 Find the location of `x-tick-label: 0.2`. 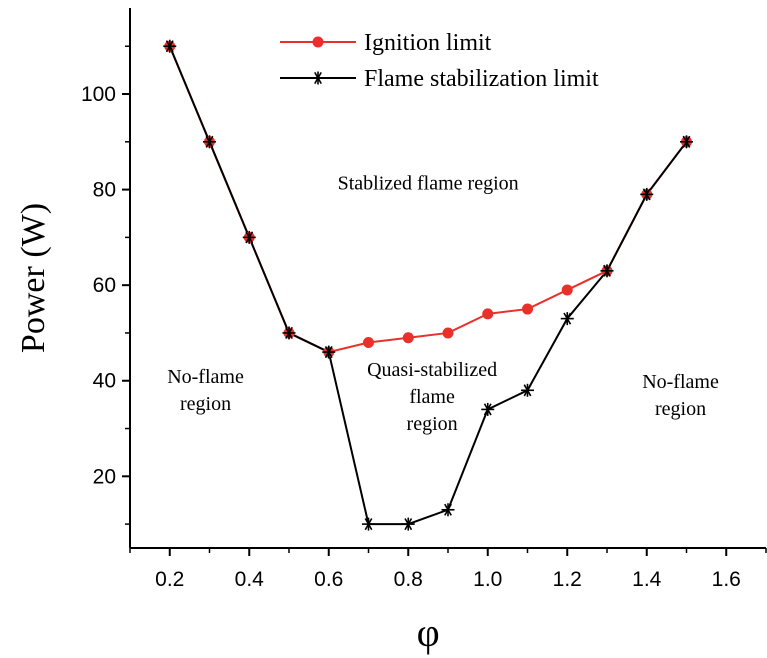

x-tick-label: 0.2 is located at coordinates (169, 579).